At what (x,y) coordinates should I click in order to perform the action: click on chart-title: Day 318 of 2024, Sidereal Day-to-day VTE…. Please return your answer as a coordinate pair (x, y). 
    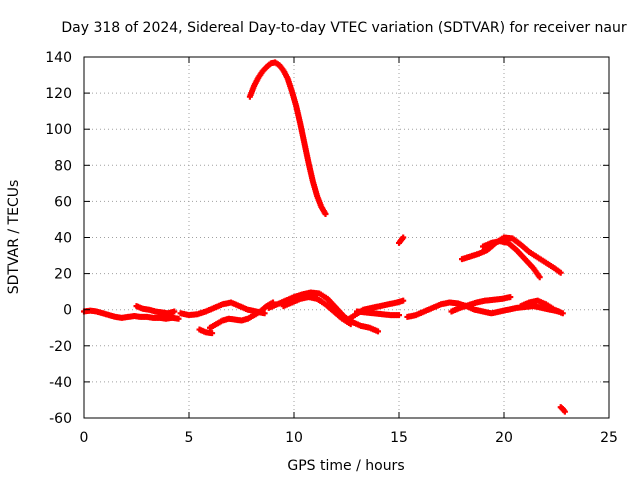
    Looking at the image, I should click on (344, 28).